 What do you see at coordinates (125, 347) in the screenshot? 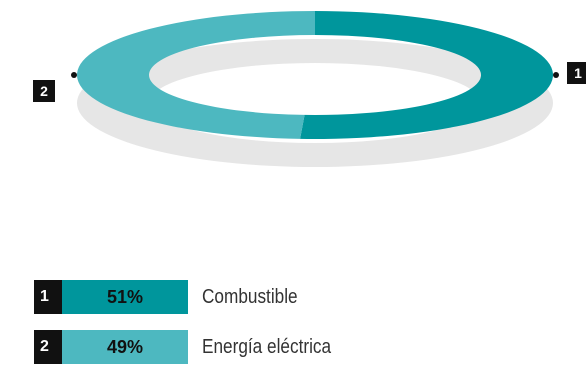
I see `legend-percent: 49%` at bounding box center [125, 347].